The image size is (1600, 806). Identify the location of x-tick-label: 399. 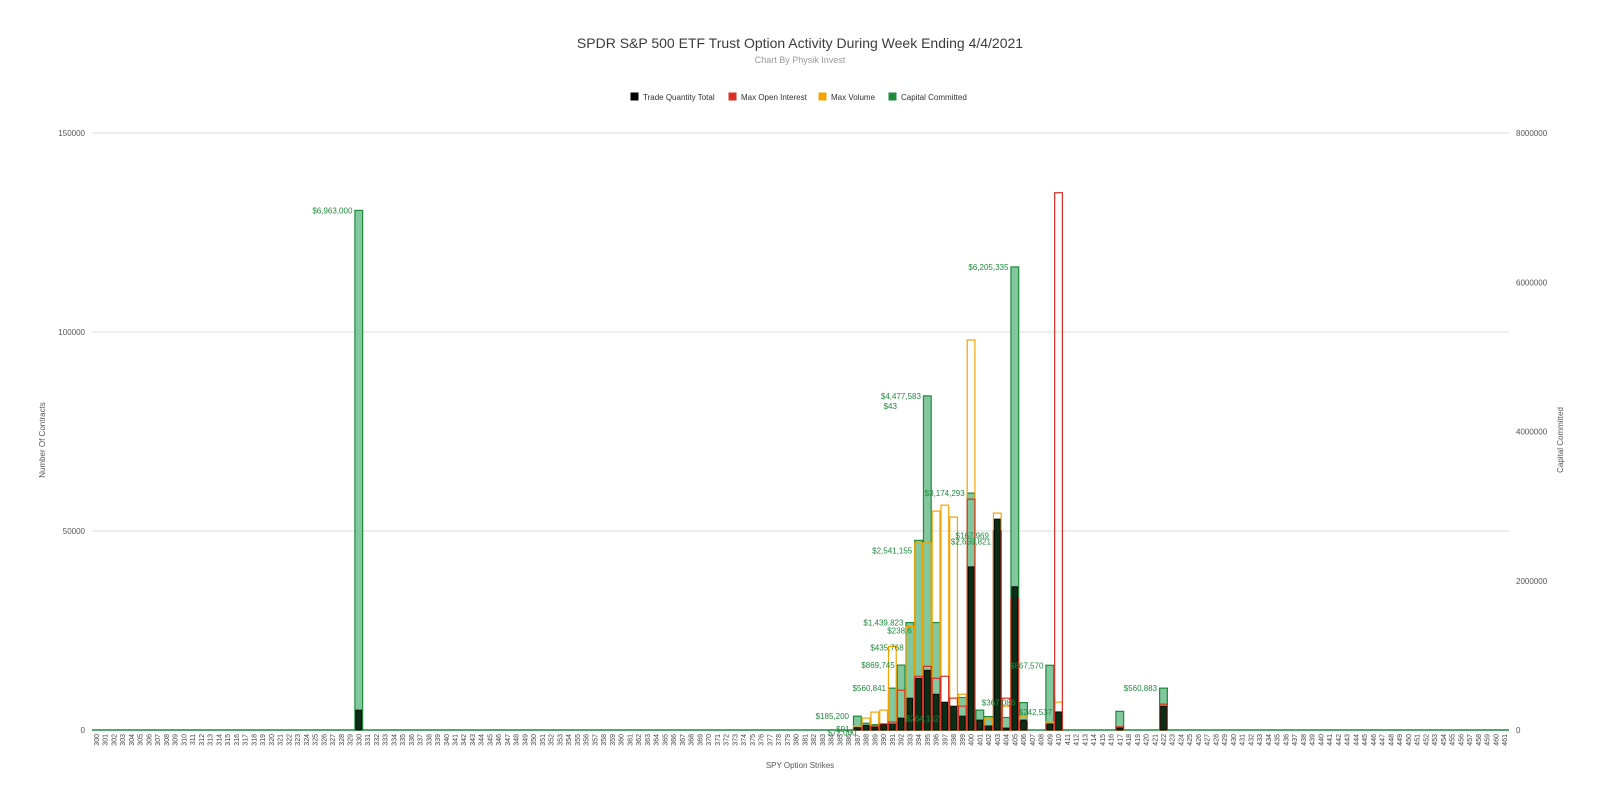
(963, 740).